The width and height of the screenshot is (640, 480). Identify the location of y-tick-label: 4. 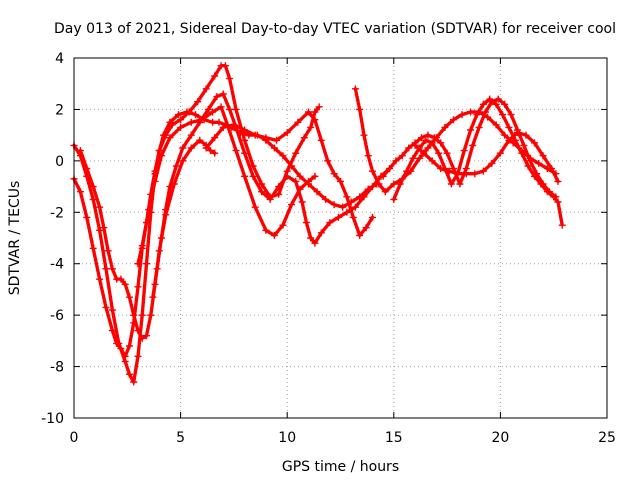
(59, 59).